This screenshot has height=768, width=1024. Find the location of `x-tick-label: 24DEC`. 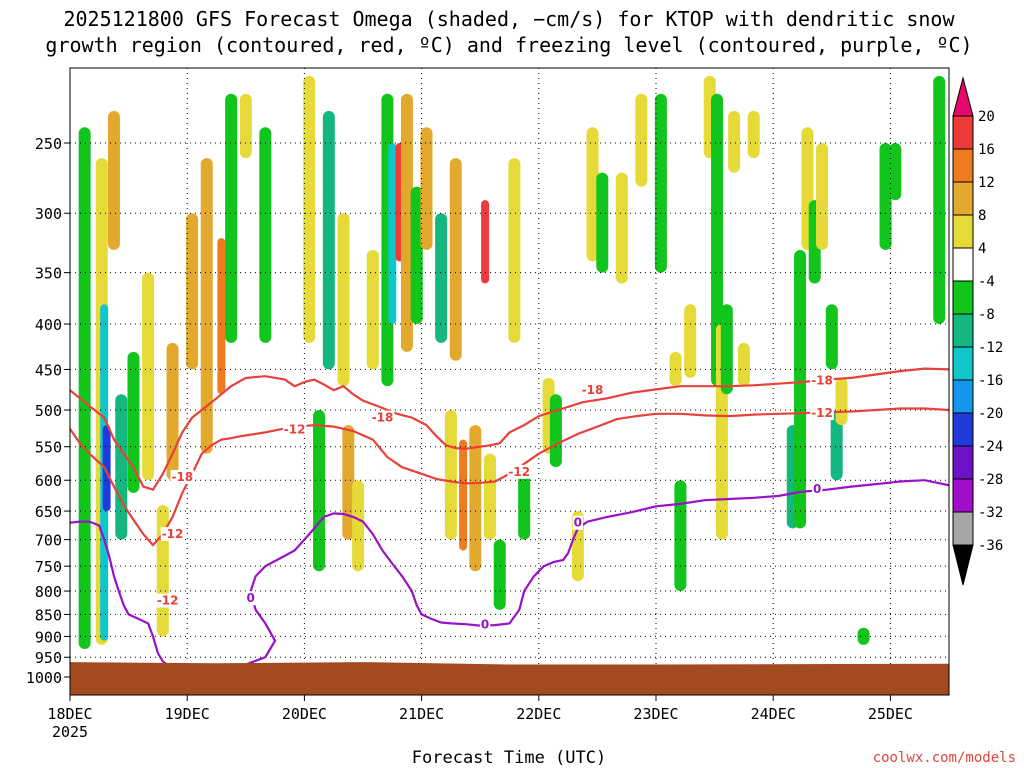

x-tick-label: 24DEC is located at coordinates (773, 714).